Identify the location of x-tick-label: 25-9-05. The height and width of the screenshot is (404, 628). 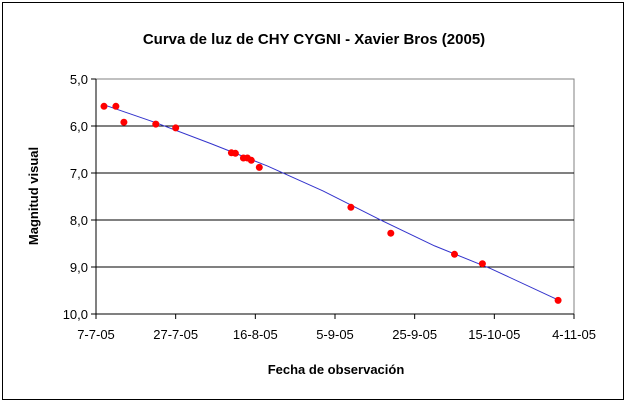
(414, 334).